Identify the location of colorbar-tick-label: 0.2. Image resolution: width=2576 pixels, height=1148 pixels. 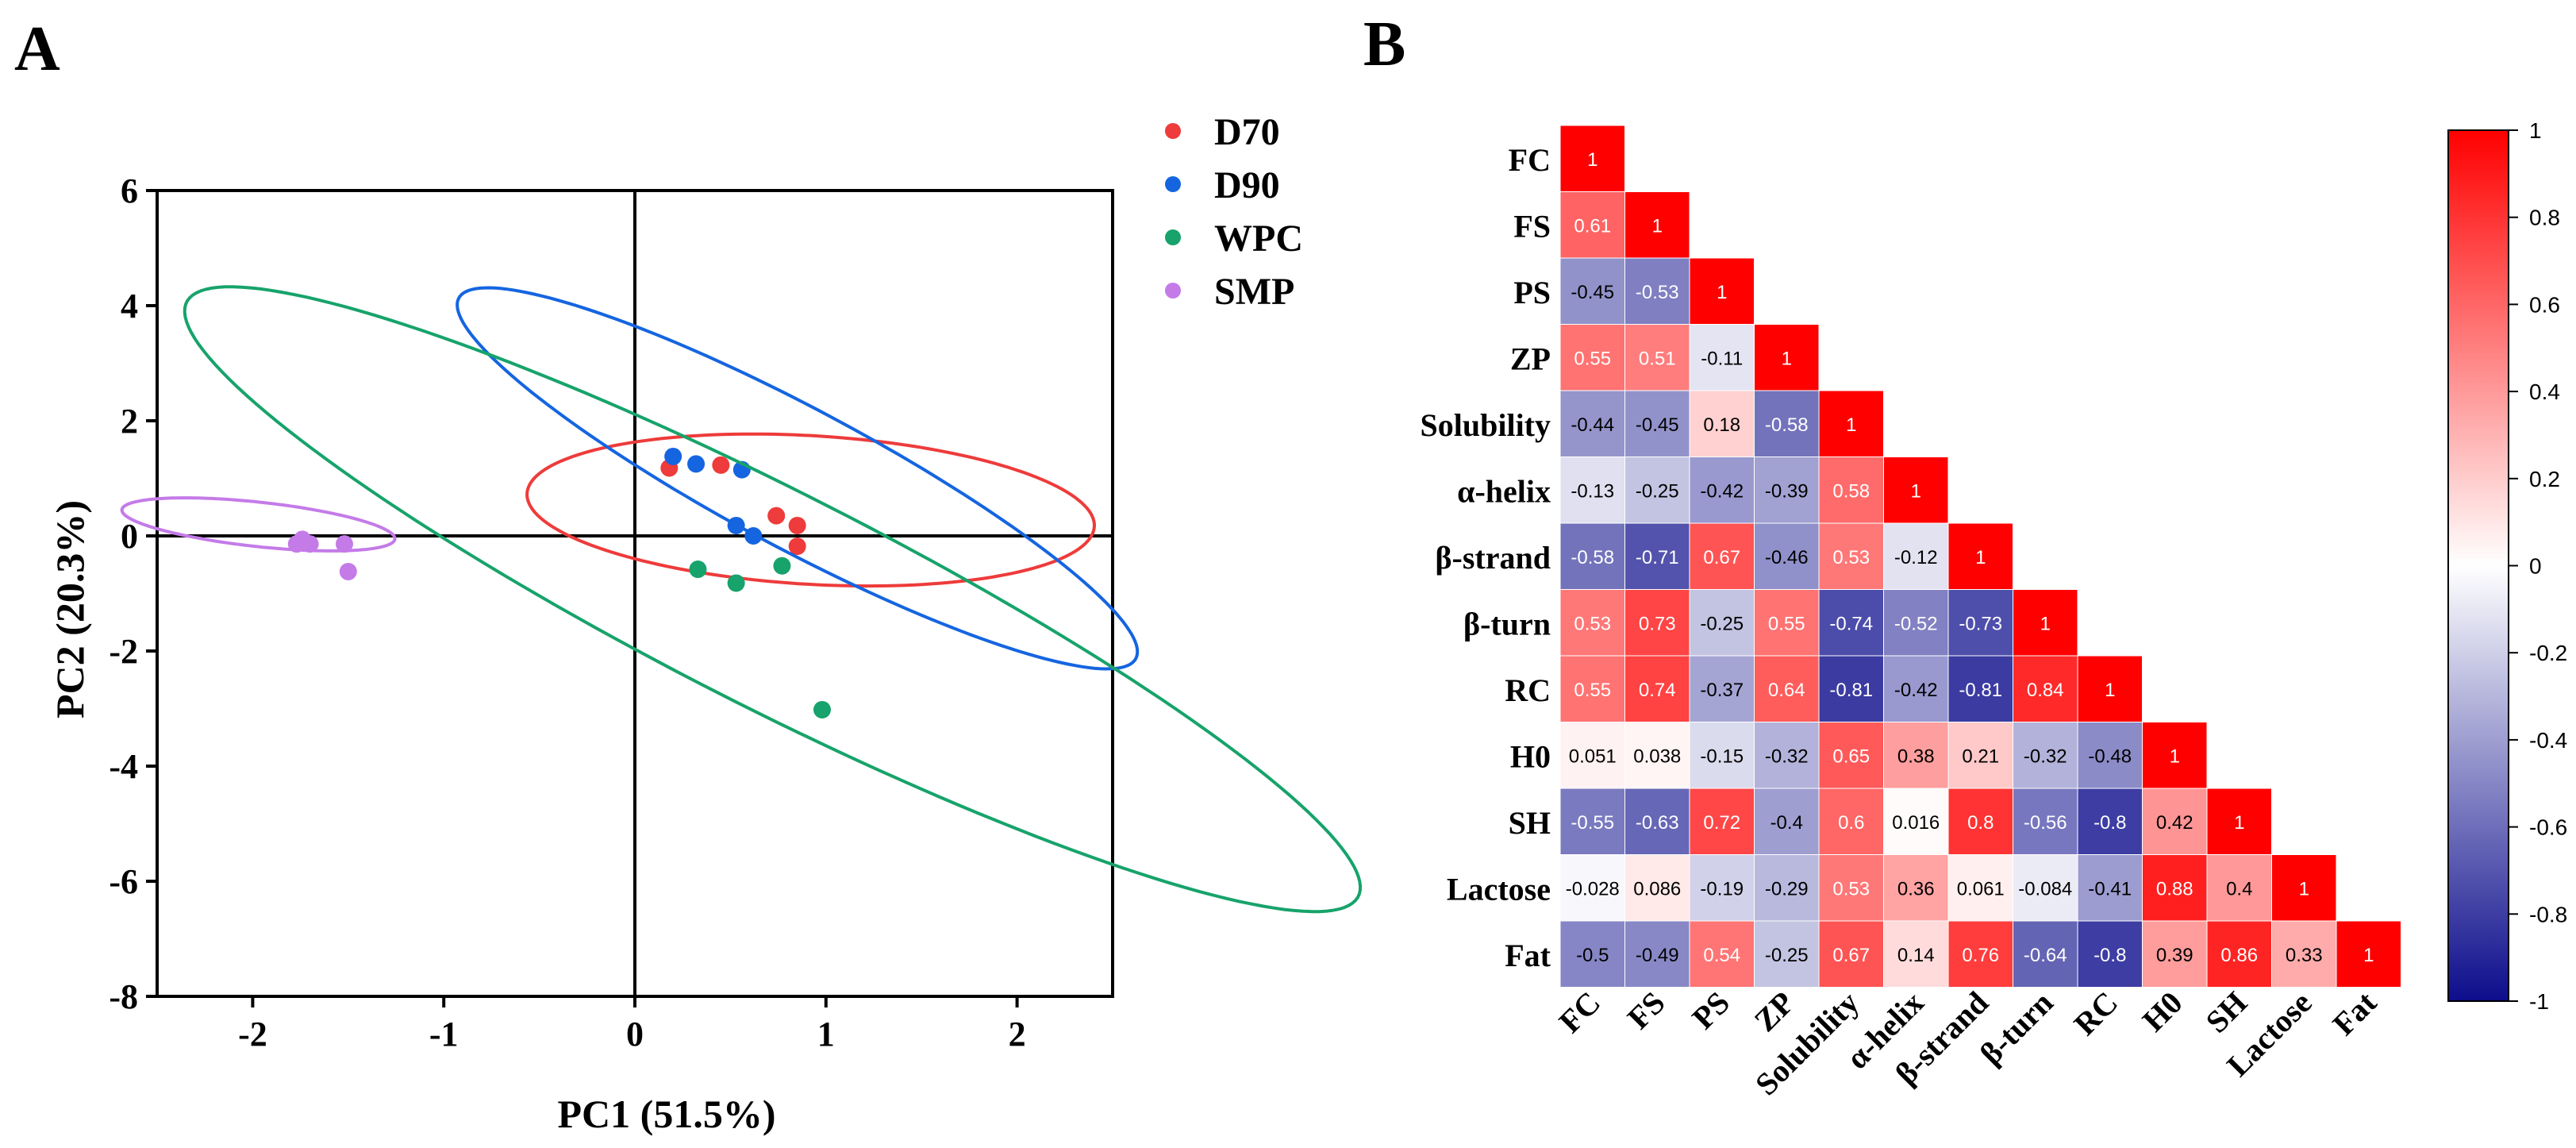
(2544, 479).